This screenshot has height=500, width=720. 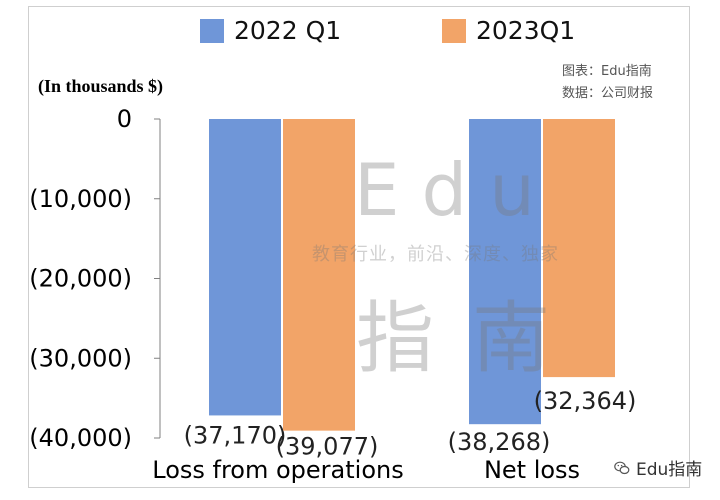 What do you see at coordinates (124, 119) in the screenshot?
I see `y-tick-label: 0` at bounding box center [124, 119].